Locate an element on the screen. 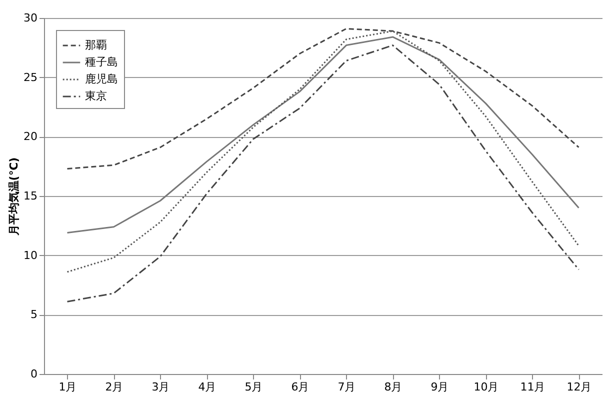 Image resolution: width=614 pixels, height=400 pixels. x-tick-label: 4月 is located at coordinates (207, 387).